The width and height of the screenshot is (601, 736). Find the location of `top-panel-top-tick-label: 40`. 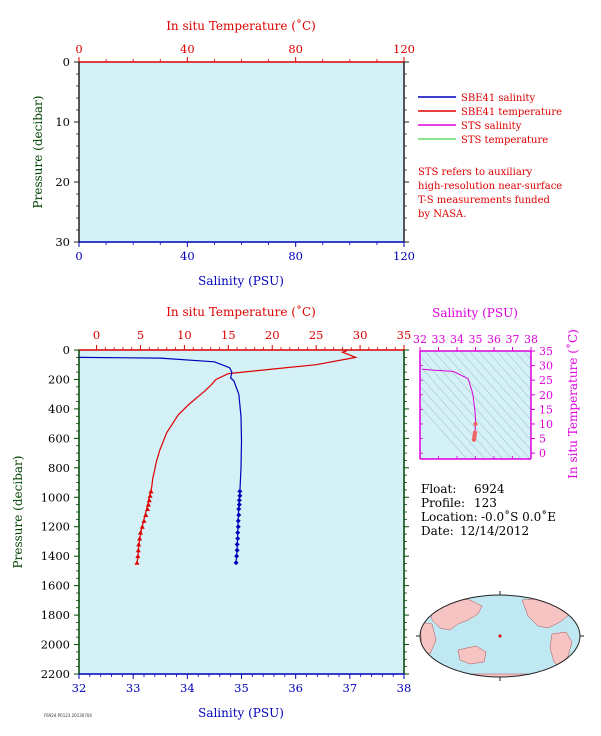

top-panel-top-tick-label: 40 is located at coordinates (187, 49).